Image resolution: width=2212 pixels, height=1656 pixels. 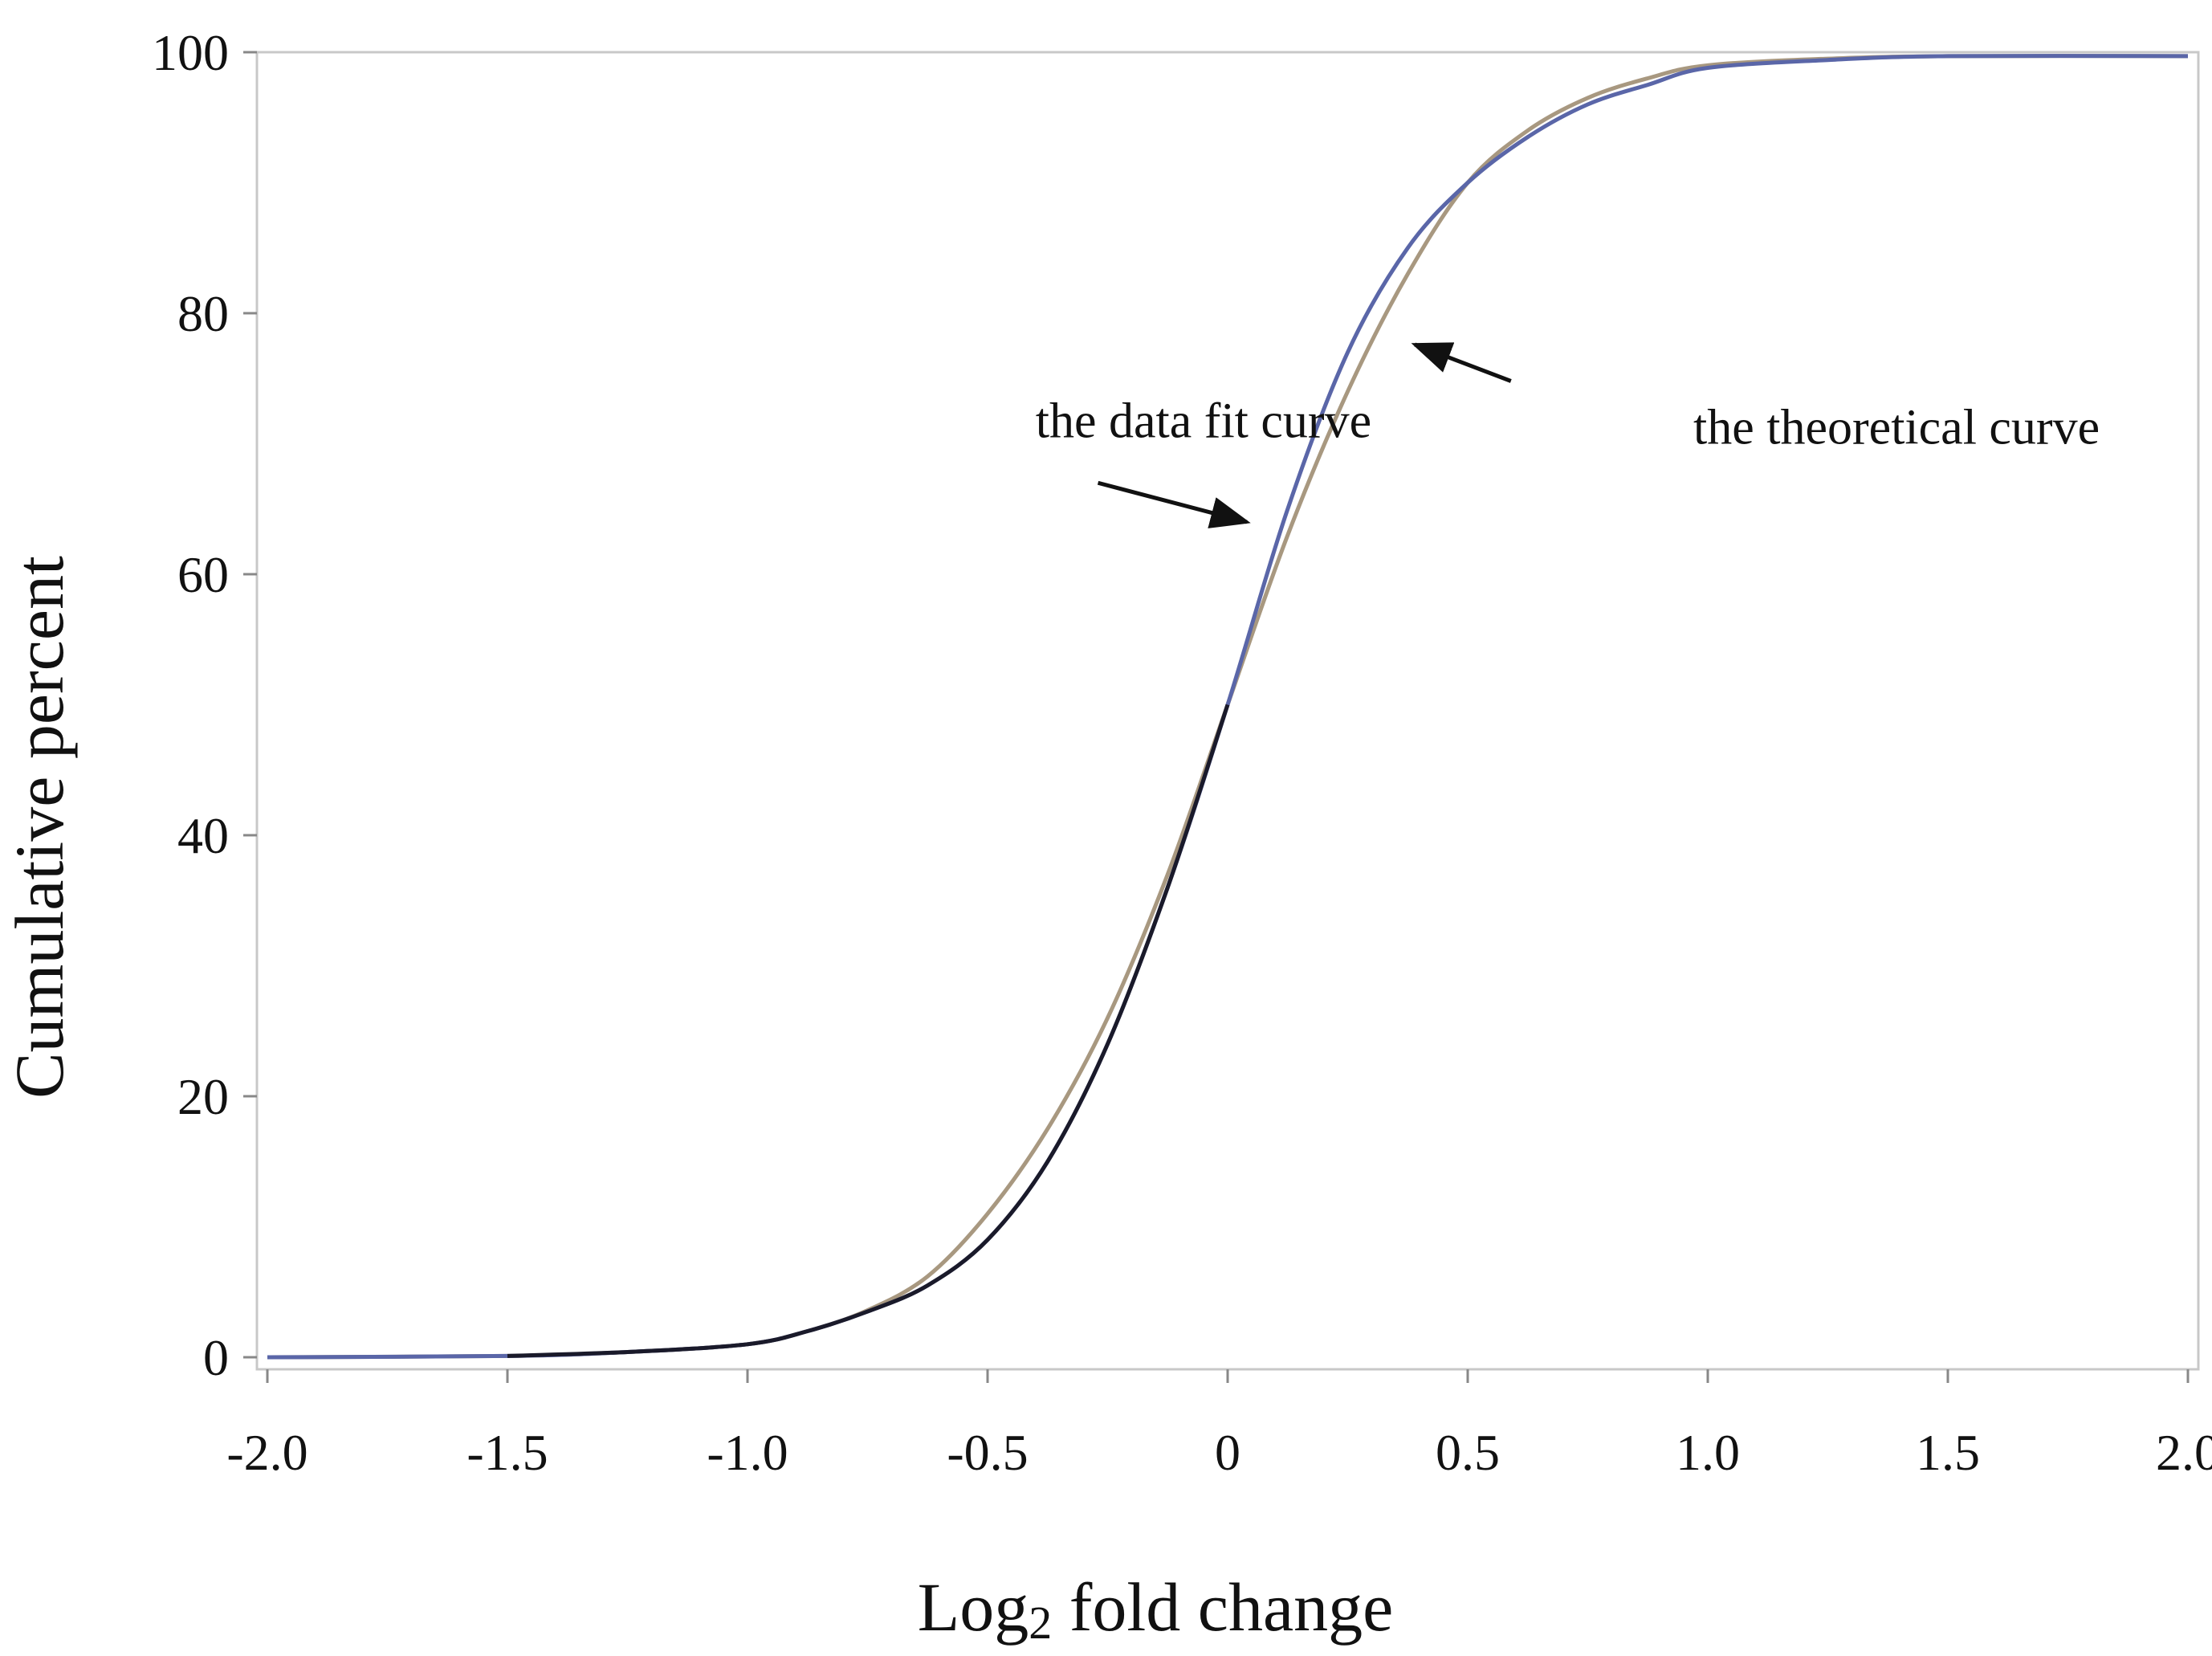 I want to click on x-tick-label: -2.0, so click(x=267, y=1452).